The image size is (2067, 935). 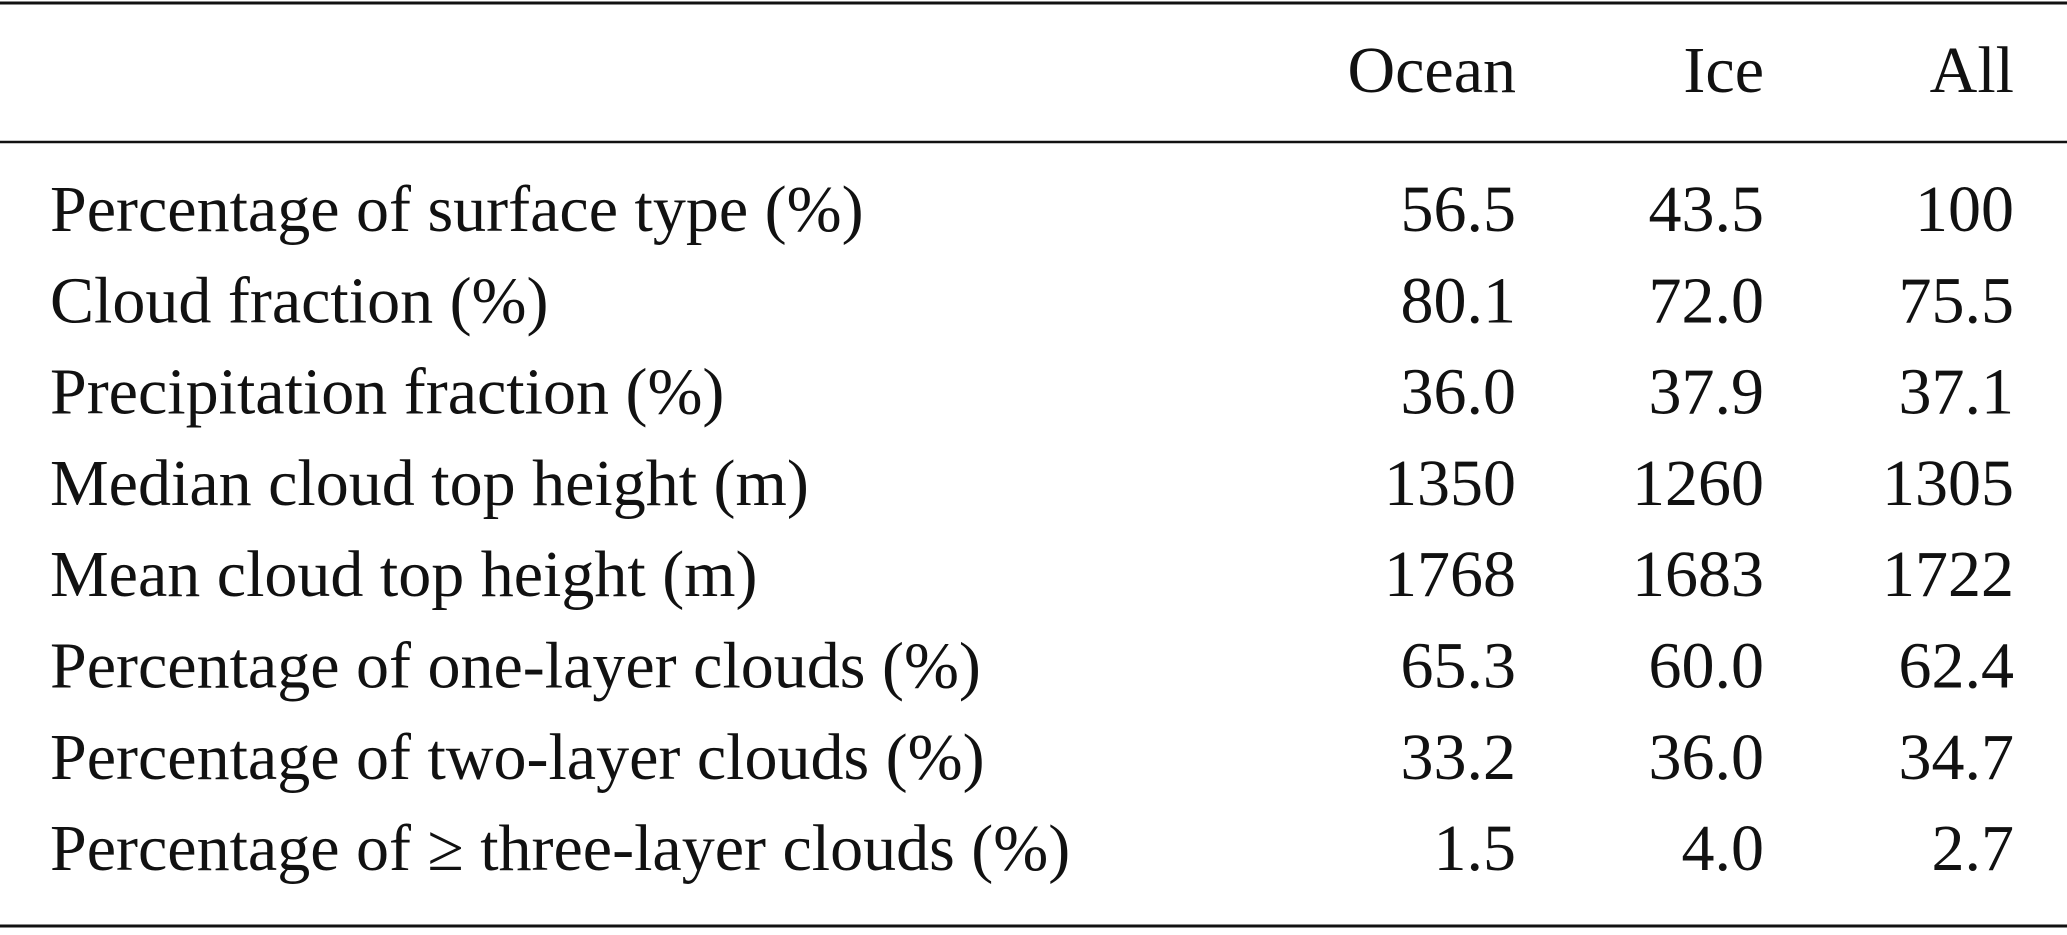 I want to click on row-label: Percentage of one-layer clouds (%), so click(x=515, y=666).